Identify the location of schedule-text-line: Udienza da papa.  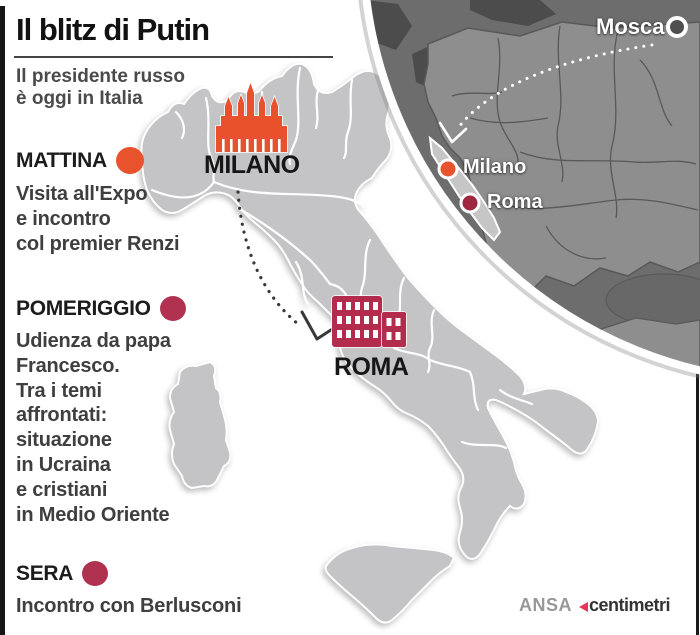
(93, 341).